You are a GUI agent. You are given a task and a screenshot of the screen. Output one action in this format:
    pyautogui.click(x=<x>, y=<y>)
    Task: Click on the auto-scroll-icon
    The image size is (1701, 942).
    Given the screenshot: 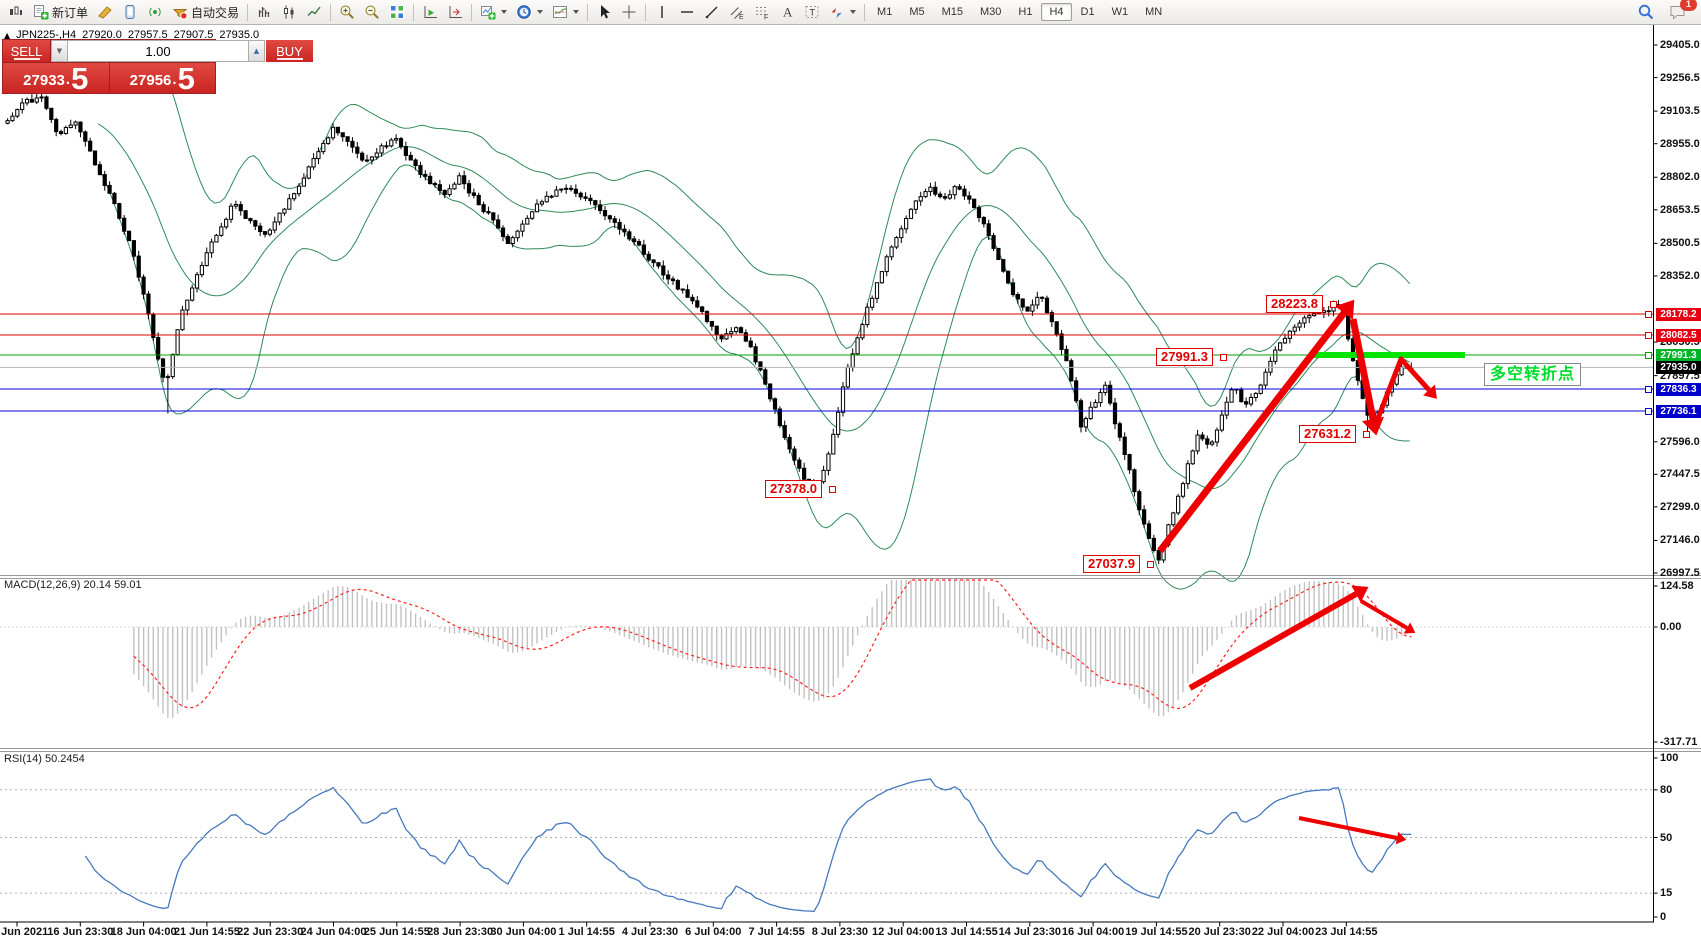 What is the action you would take?
    pyautogui.click(x=430, y=12)
    